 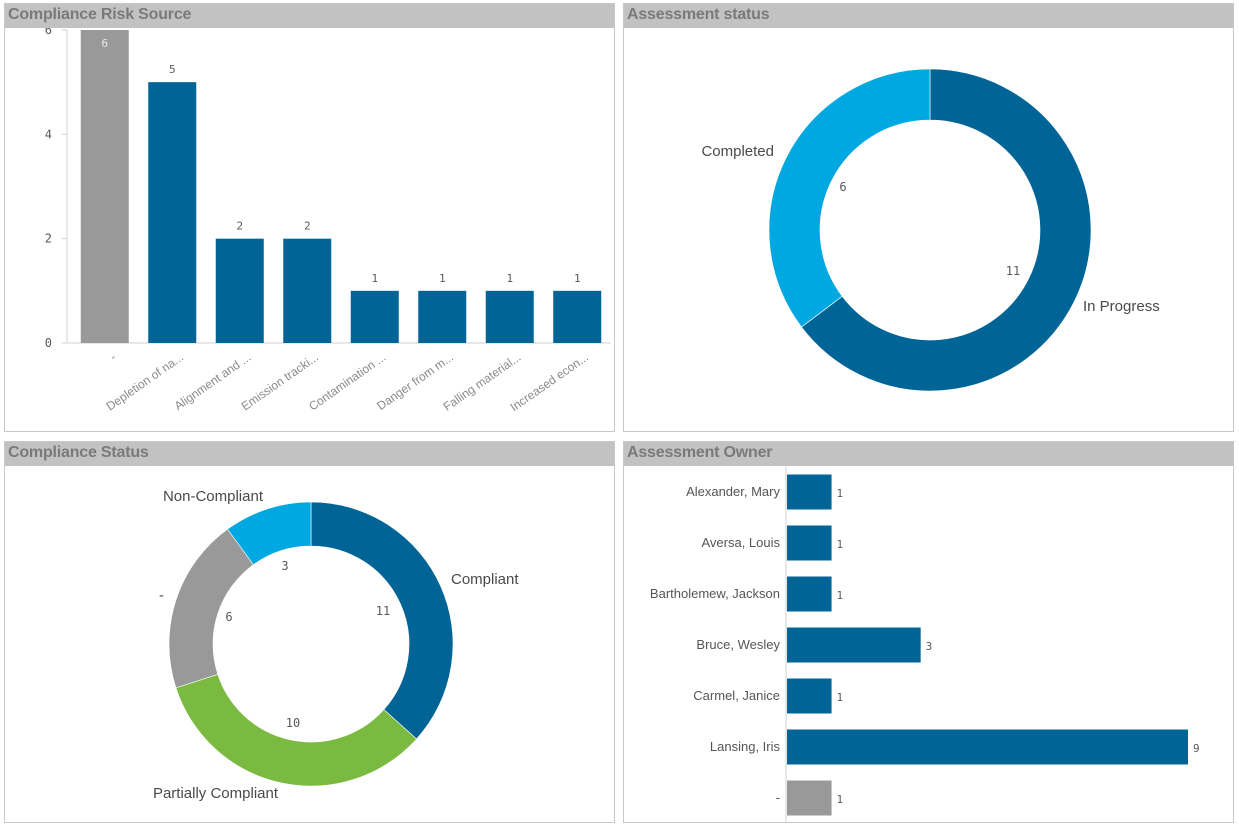 I want to click on panel-title: Compliance Status, so click(x=78, y=452).